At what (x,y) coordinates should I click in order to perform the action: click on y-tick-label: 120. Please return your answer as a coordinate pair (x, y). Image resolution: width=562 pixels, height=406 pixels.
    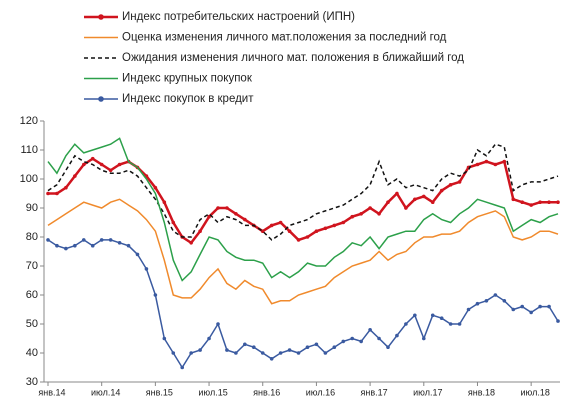
    Looking at the image, I should click on (29, 121).